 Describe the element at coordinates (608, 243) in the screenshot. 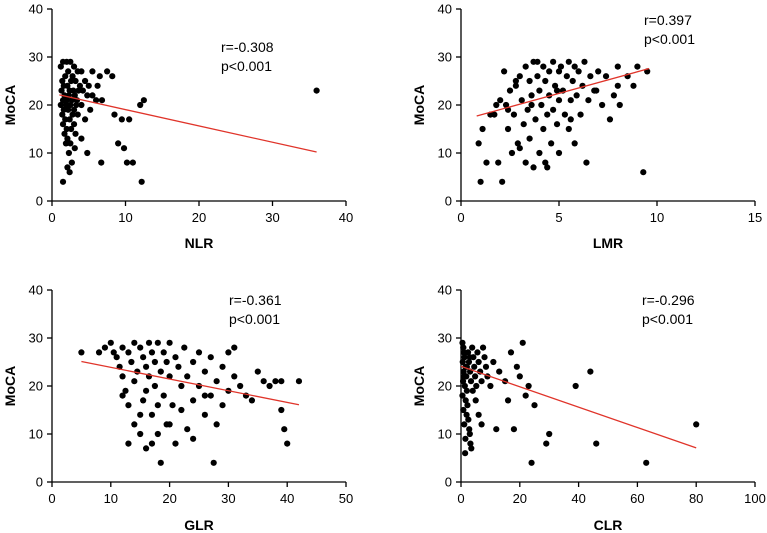

I see `x-axis-title: LMR` at that location.